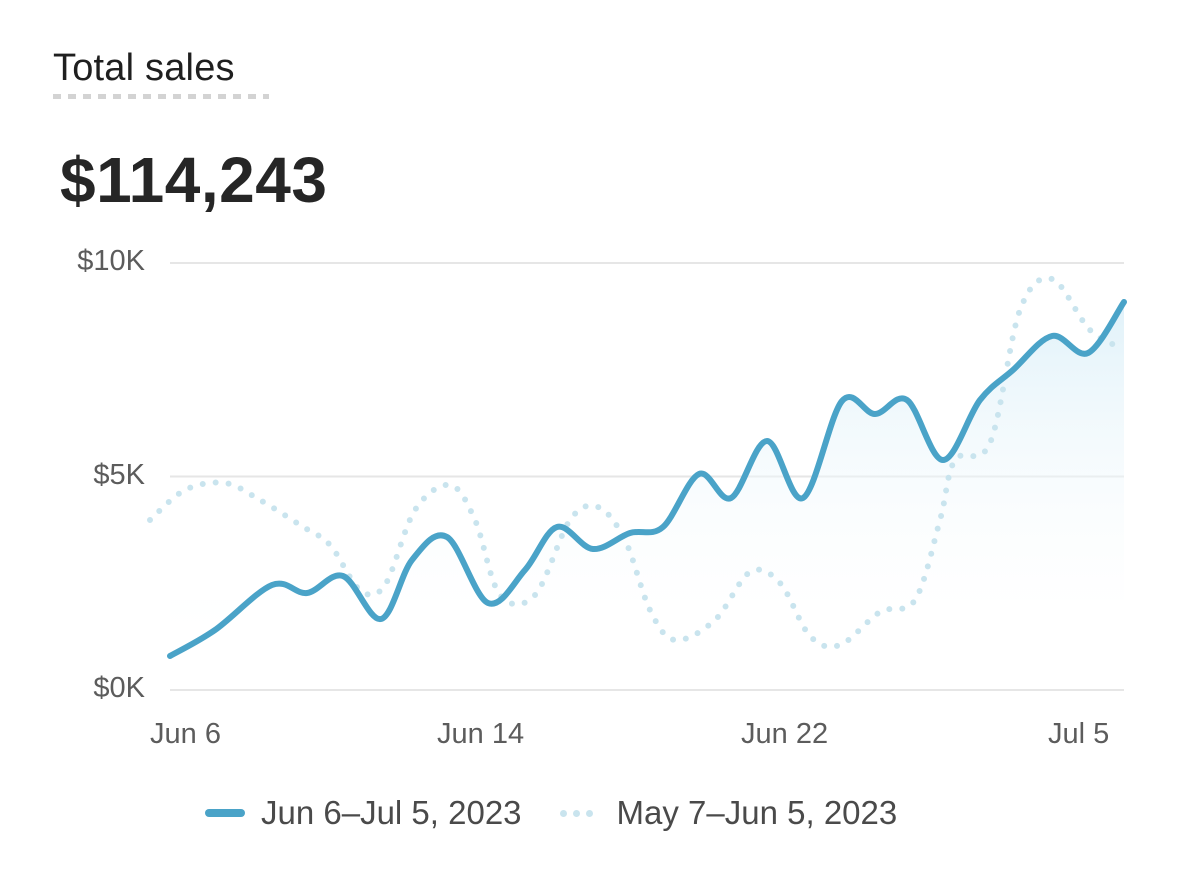 This screenshot has width=1184, height=896. Describe the element at coordinates (119, 474) in the screenshot. I see `y-tick-label: $5K` at that location.